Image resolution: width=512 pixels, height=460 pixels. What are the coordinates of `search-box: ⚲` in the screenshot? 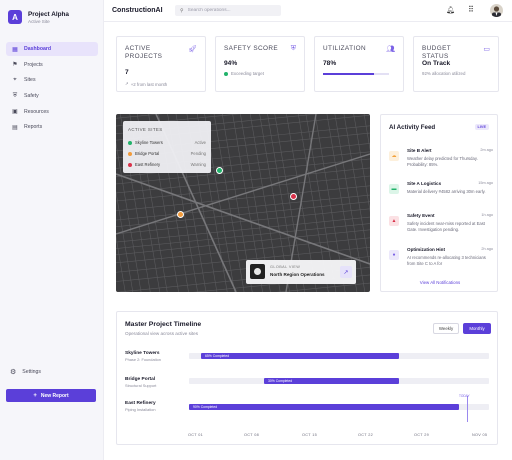 It's located at (228, 10).